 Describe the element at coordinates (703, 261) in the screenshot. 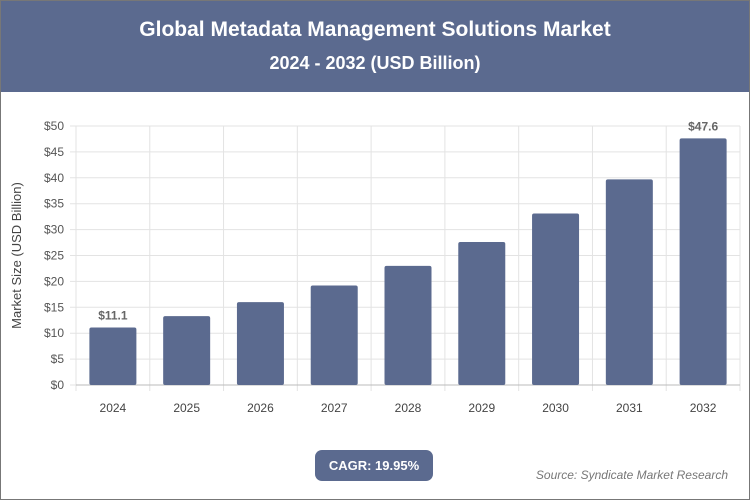

I see `bar-2032` at that location.